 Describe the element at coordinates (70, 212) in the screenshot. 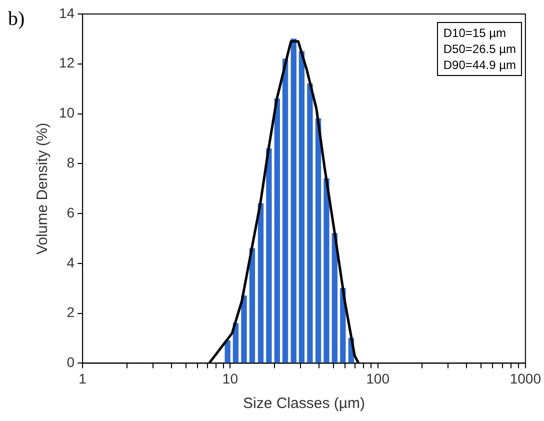

I see `y-tick-label: 6` at that location.